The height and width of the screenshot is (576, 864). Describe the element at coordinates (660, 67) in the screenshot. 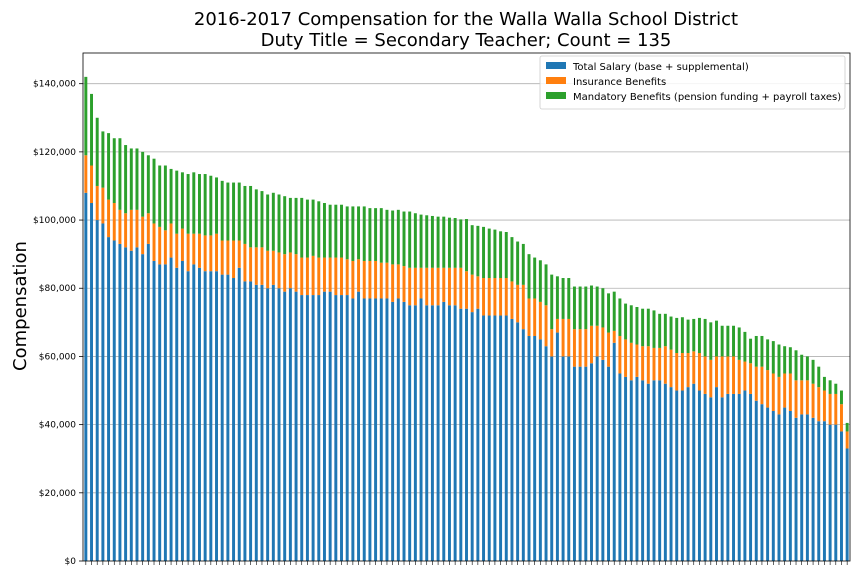

I see `legend-label: Total Salary (base + supplemental)` at that location.